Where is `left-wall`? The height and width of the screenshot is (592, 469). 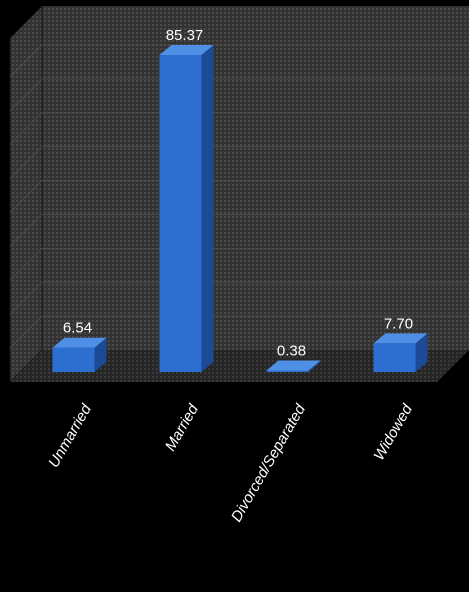 left-wall is located at coordinates (26, 194).